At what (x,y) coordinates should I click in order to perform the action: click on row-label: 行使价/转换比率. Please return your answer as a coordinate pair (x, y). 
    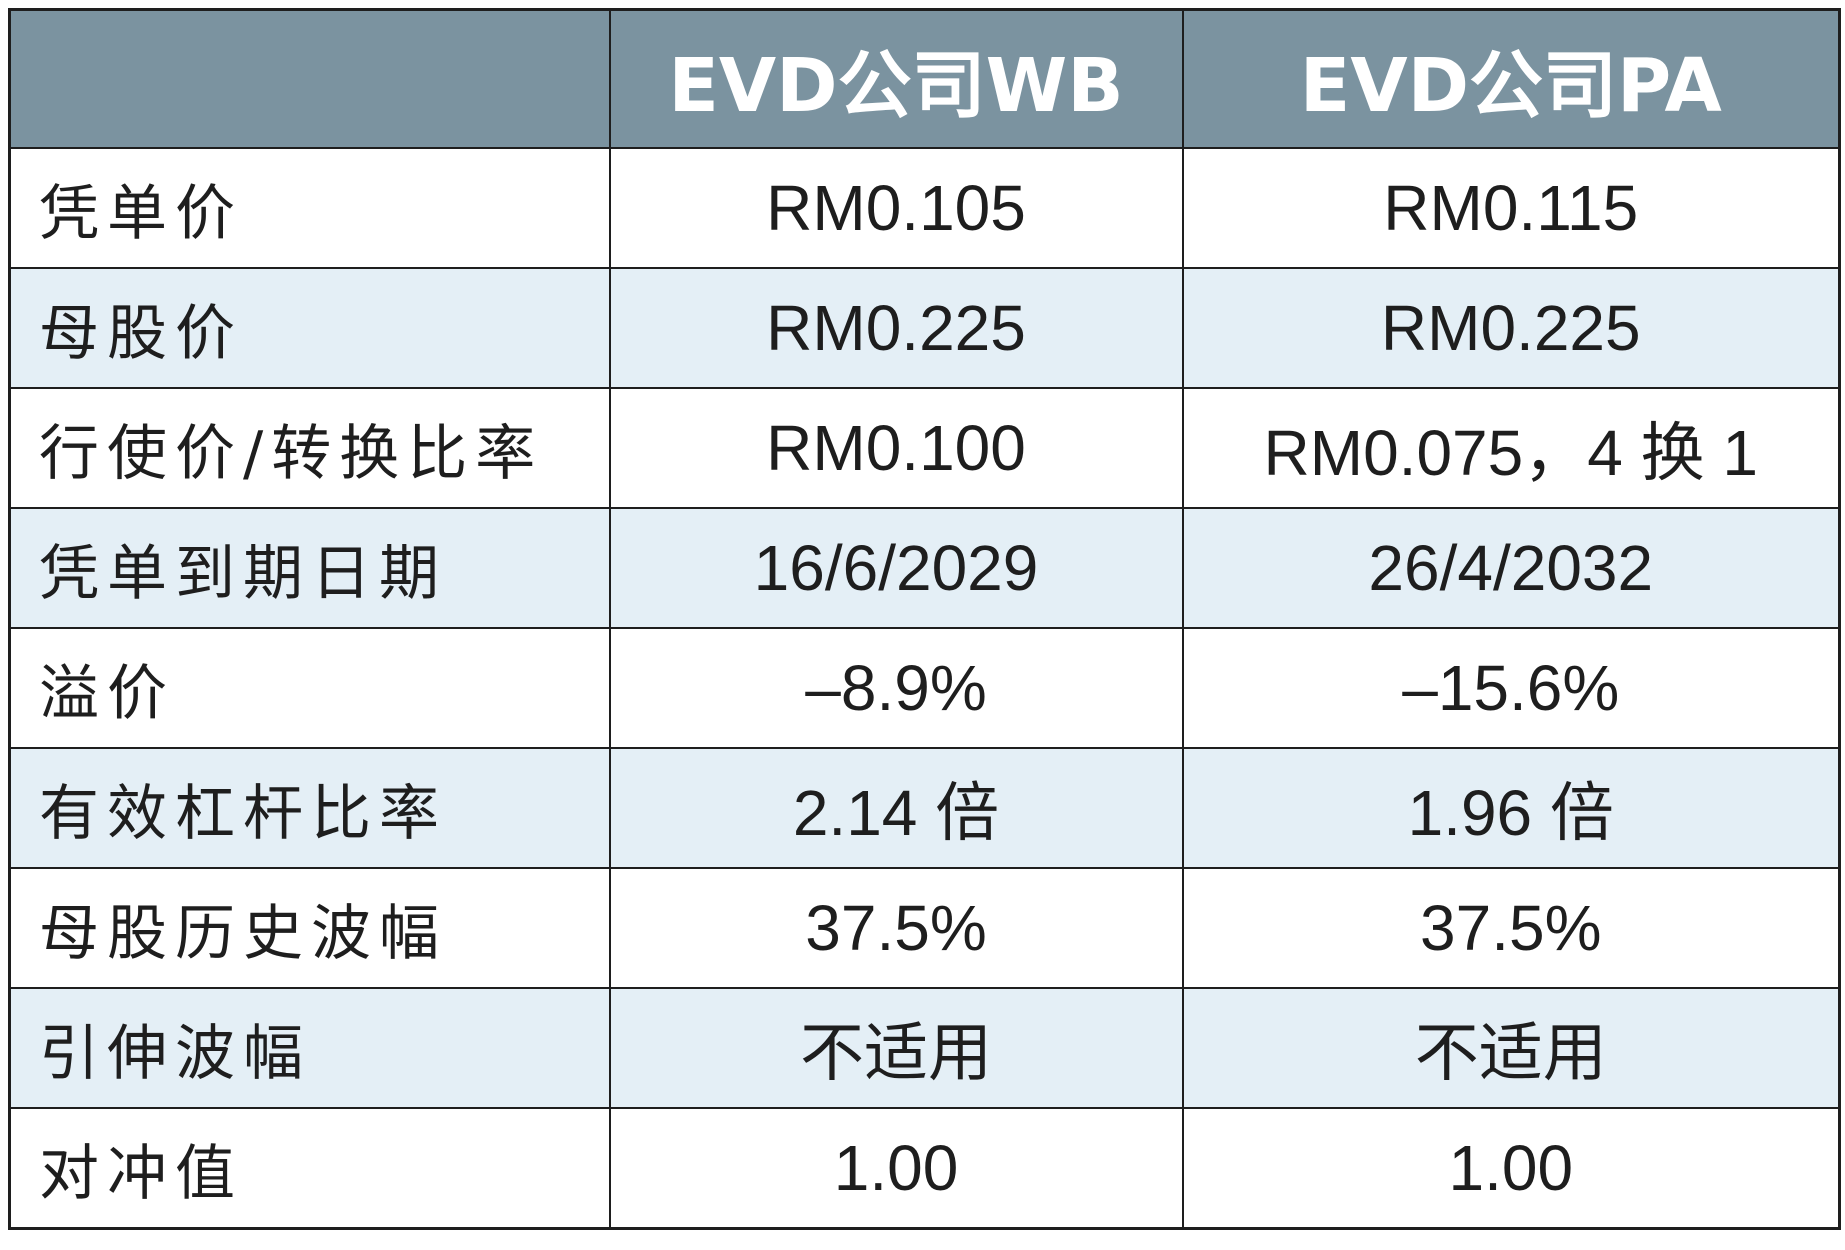
    Looking at the image, I should click on (309, 448).